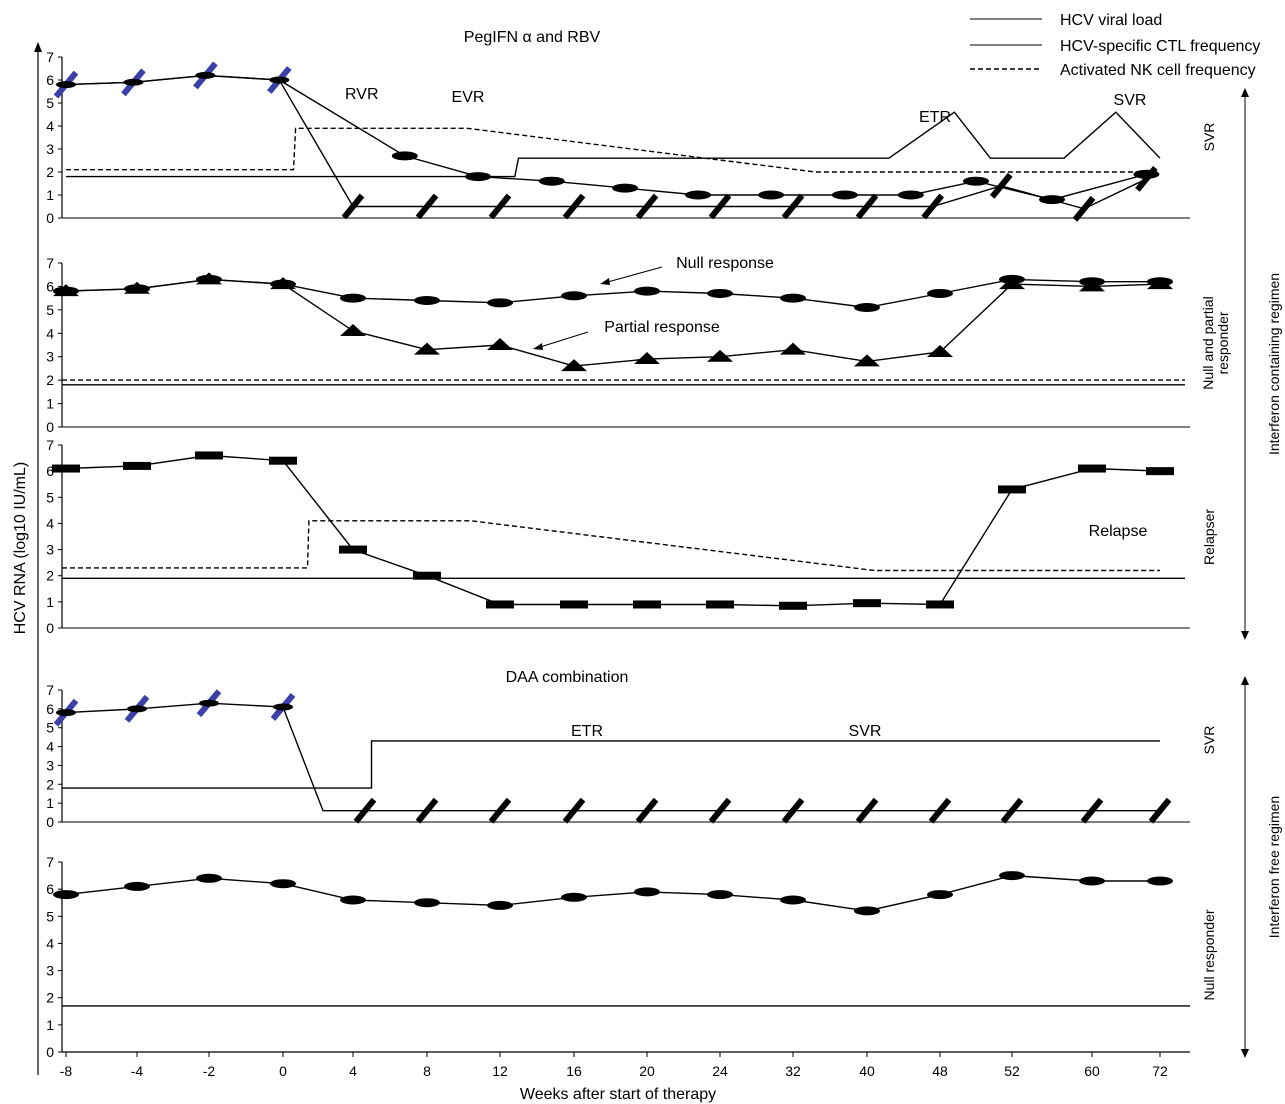 The height and width of the screenshot is (1104, 1285). What do you see at coordinates (1223, 342) in the screenshot?
I see `panel-label-line: responder` at bounding box center [1223, 342].